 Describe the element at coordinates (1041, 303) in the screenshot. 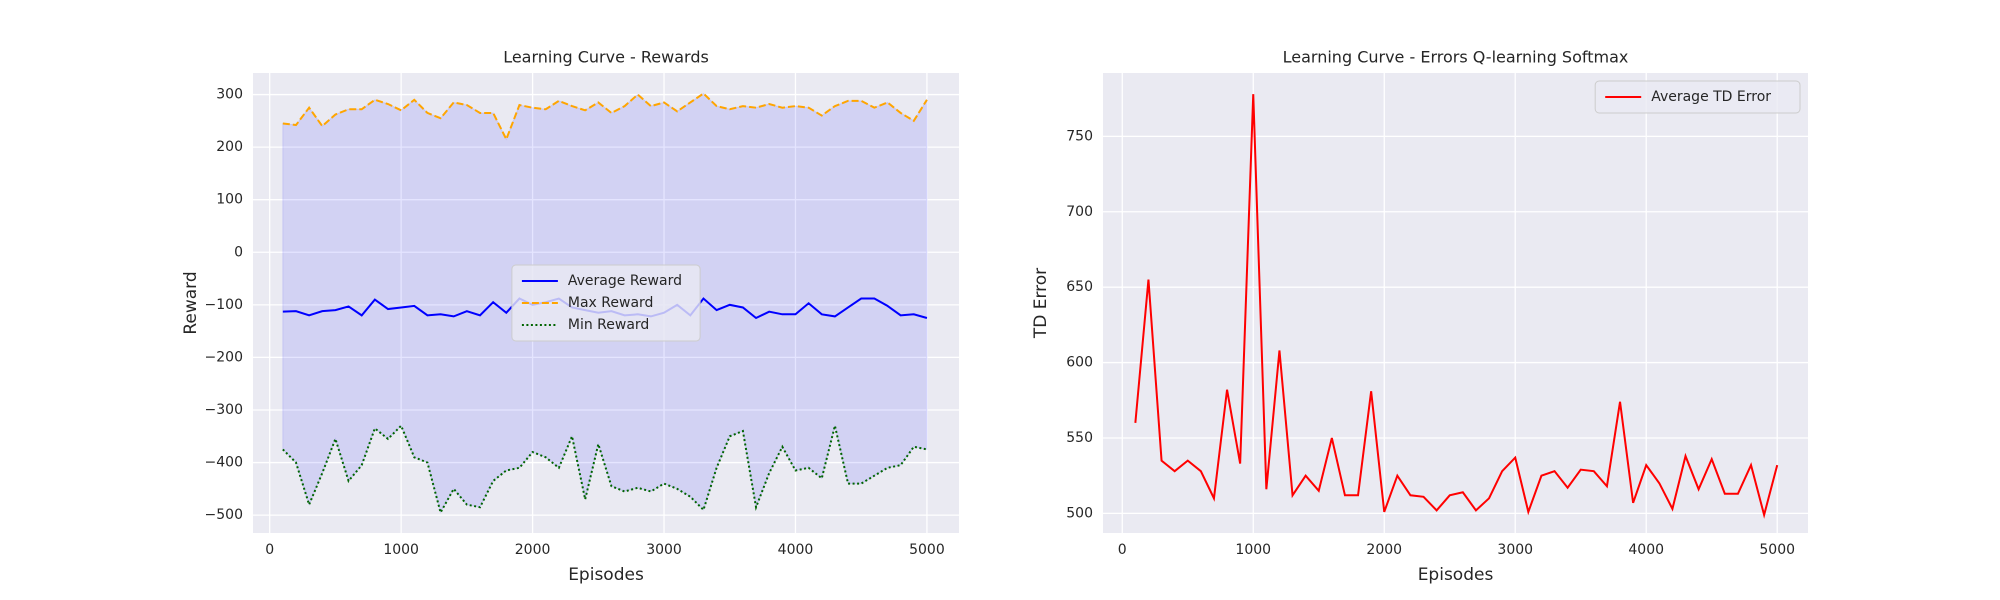

I see `y-axis-label: TD Error` at that location.